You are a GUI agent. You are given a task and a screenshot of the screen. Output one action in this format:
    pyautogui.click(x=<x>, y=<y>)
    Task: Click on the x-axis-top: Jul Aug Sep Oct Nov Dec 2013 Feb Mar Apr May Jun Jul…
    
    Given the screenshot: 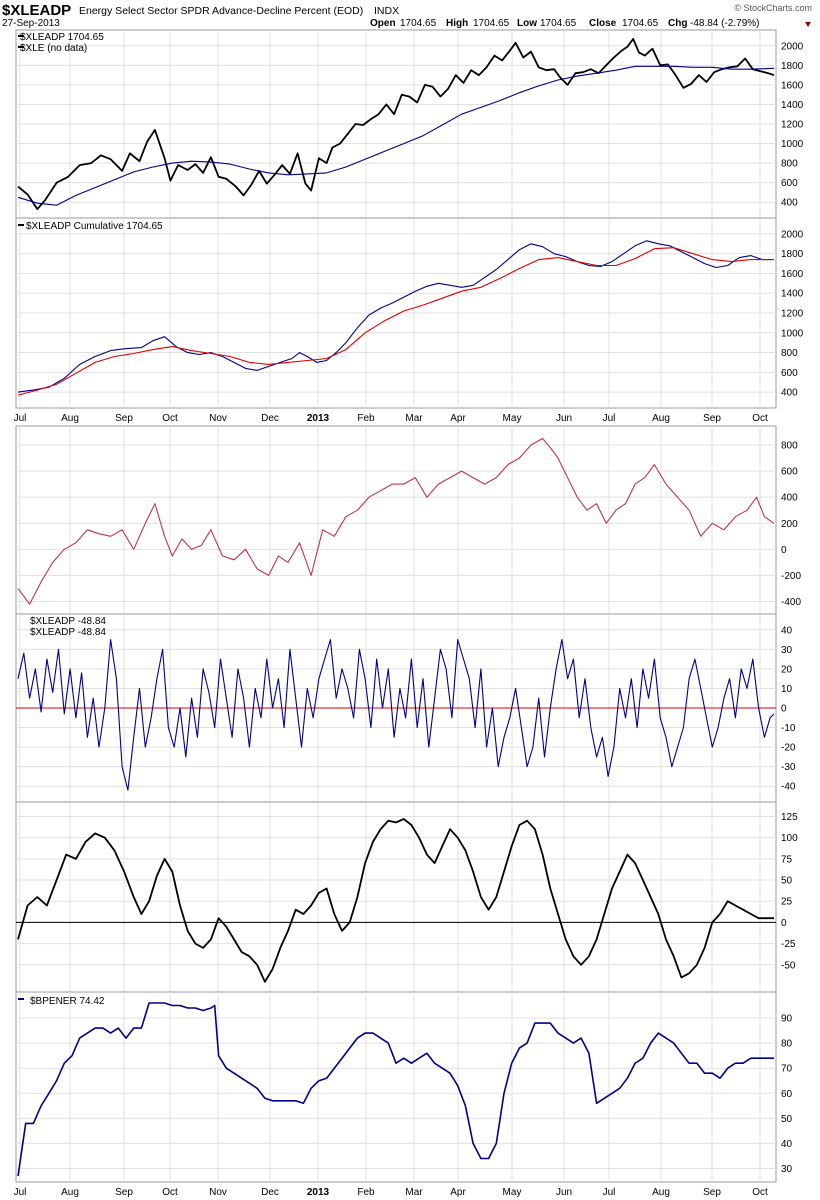 What is the action you would take?
    pyautogui.click(x=391, y=418)
    